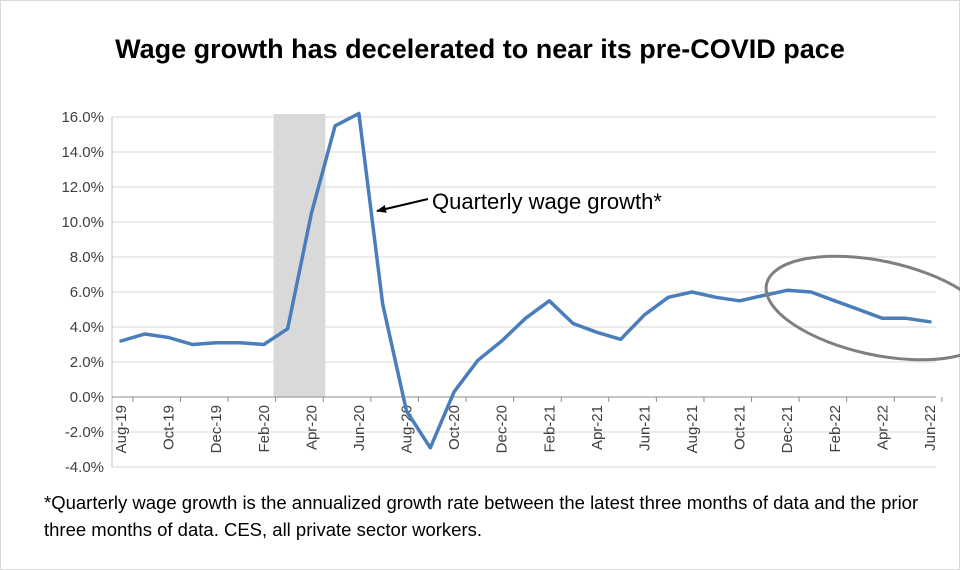 This screenshot has width=960, height=570. Describe the element at coordinates (216, 429) in the screenshot. I see `x-tick-label: Dec-19` at that location.